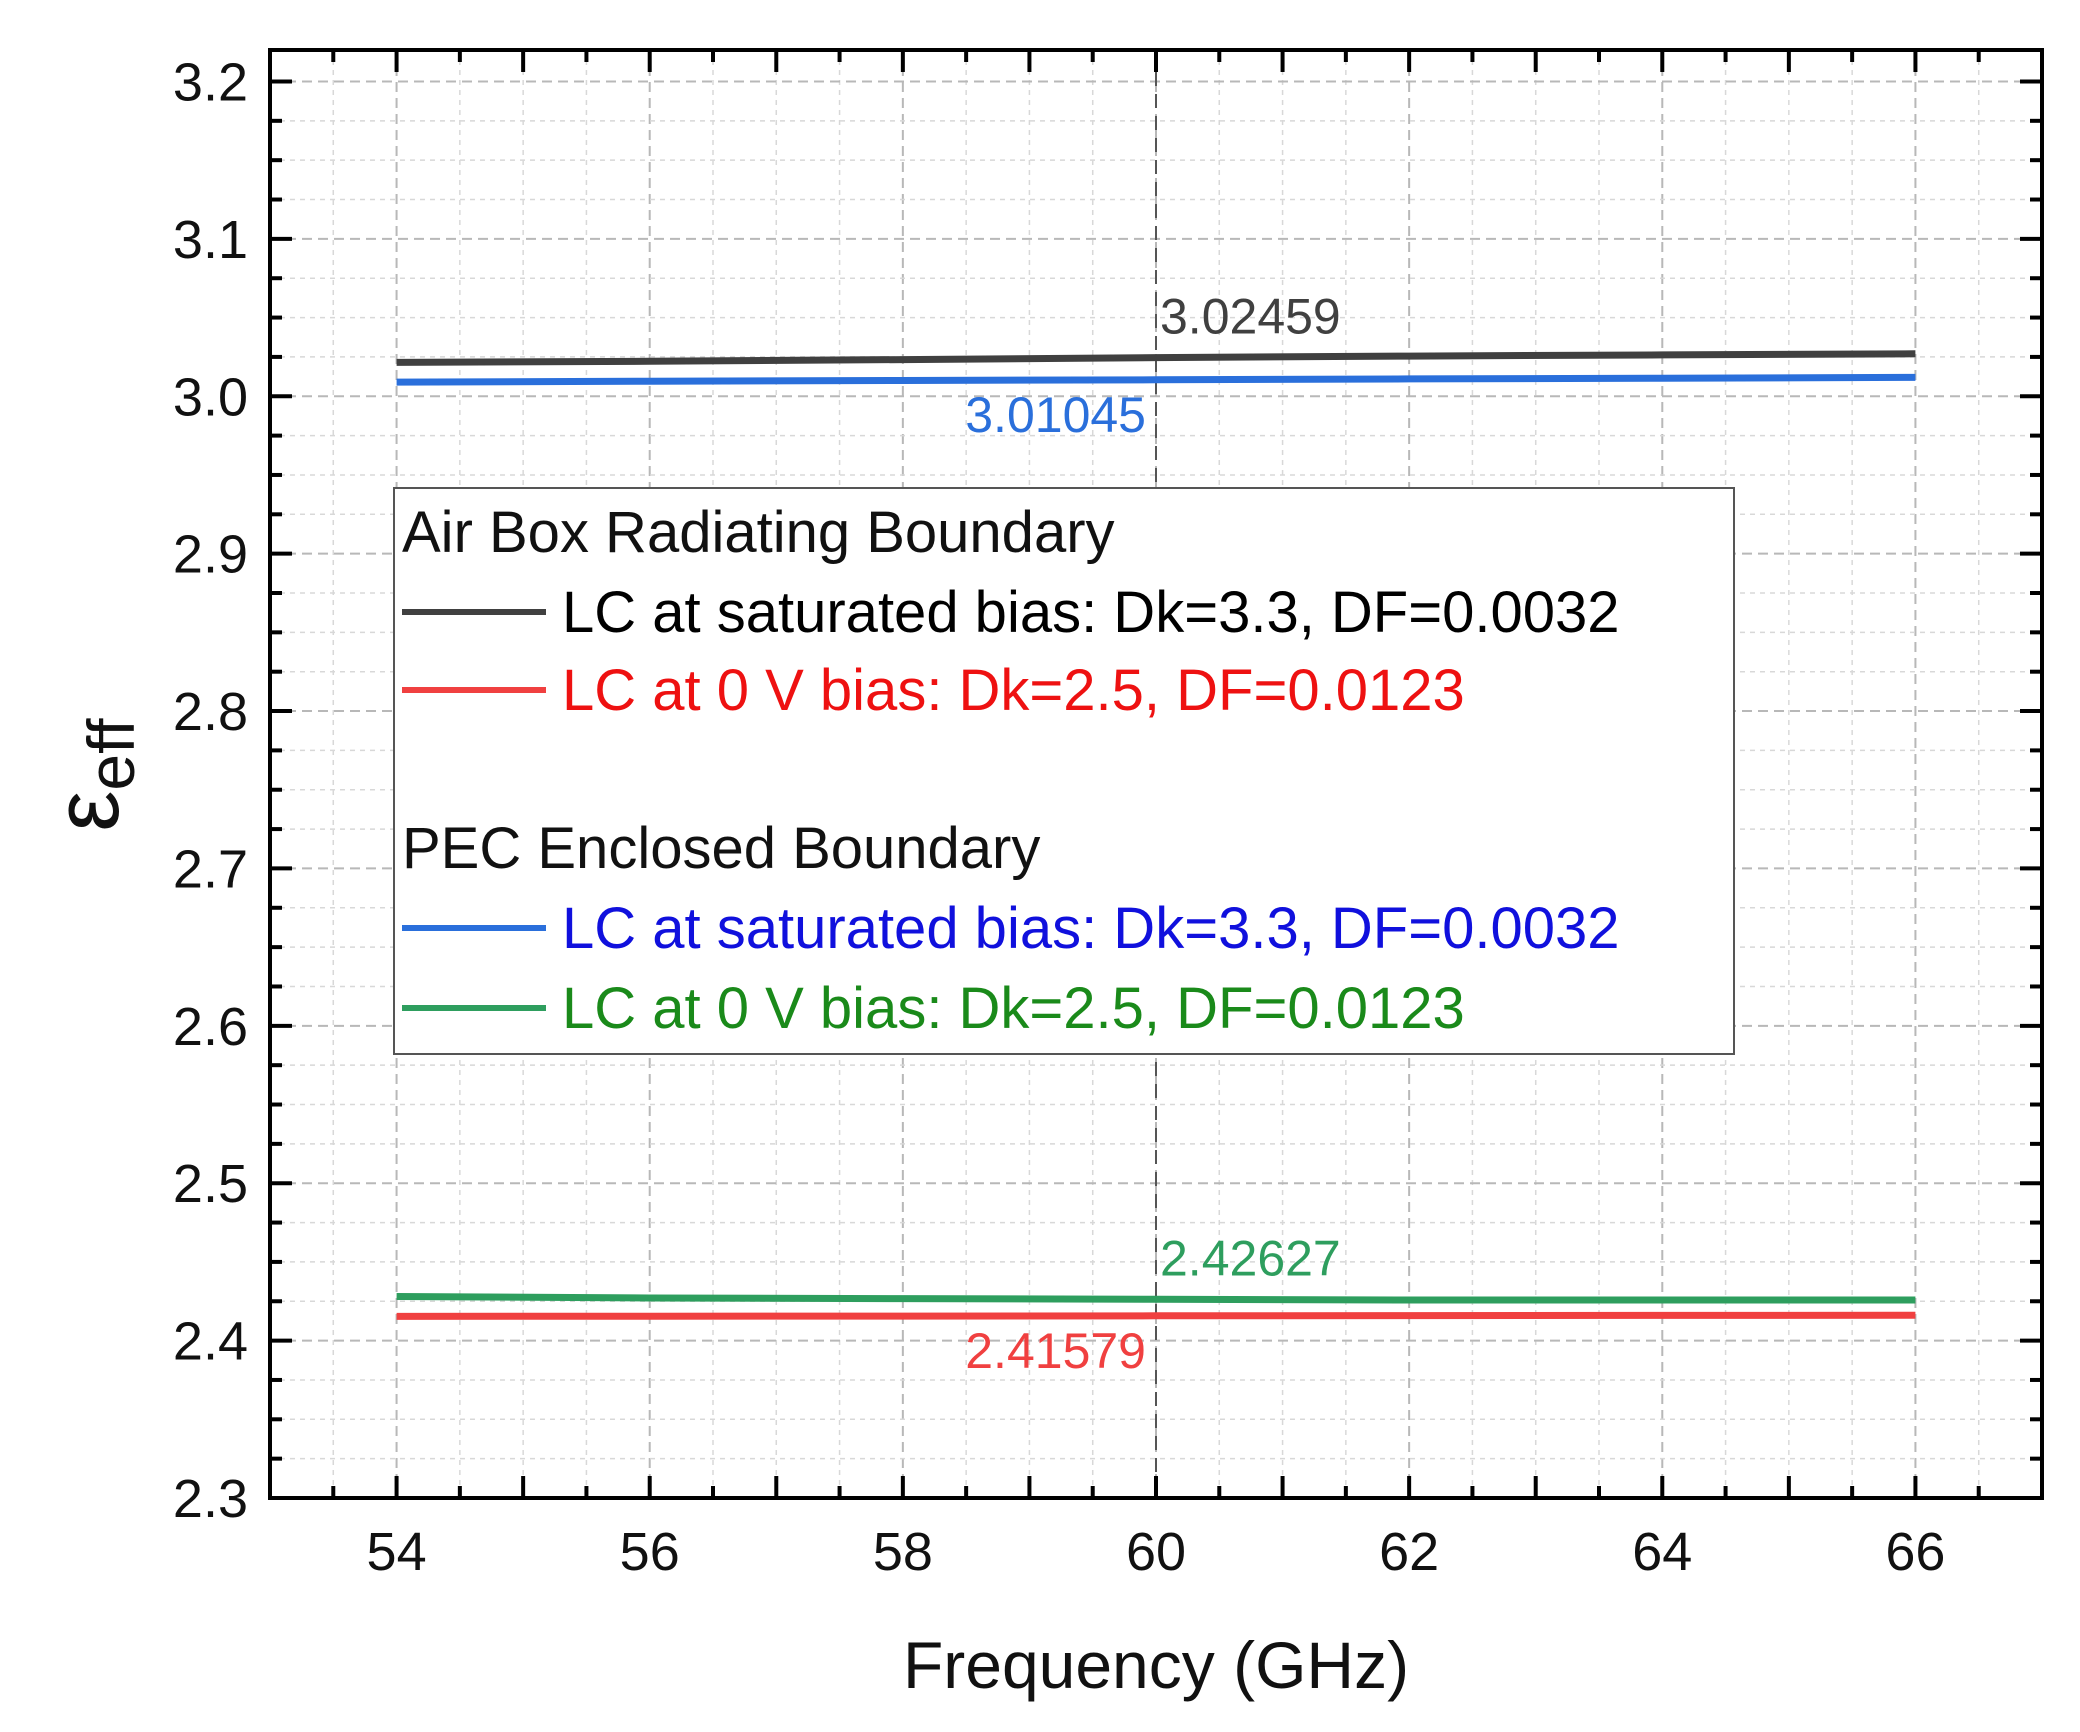 This screenshot has width=2080, height=1732. I want to click on legend-group-title-pec: PEC Enclosed Boundary, so click(721, 848).